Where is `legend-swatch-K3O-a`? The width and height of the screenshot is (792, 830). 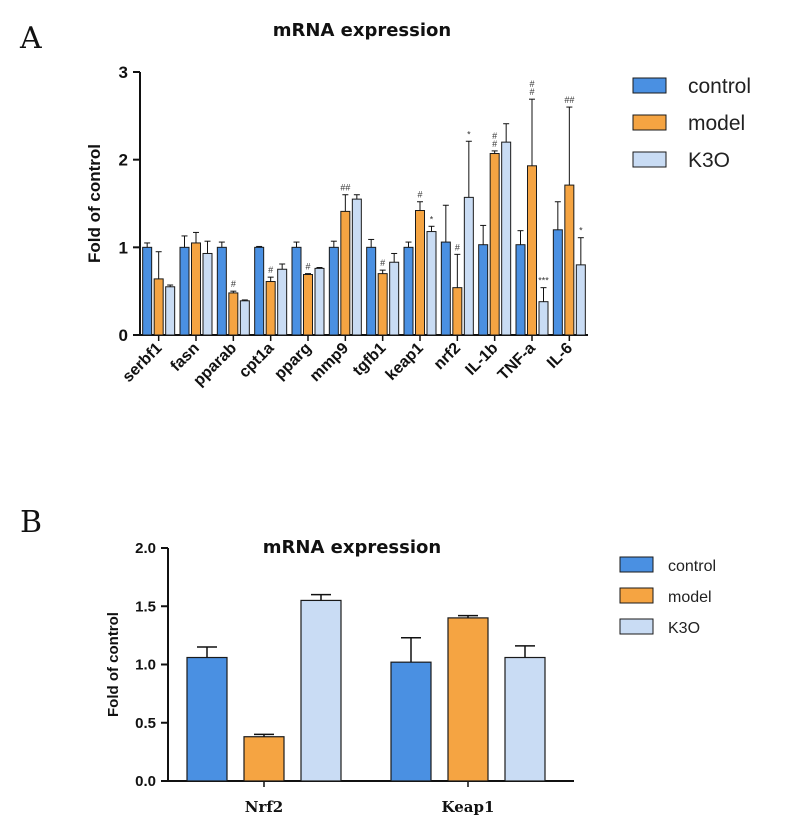
legend-swatch-K3O-a is located at coordinates (649, 159).